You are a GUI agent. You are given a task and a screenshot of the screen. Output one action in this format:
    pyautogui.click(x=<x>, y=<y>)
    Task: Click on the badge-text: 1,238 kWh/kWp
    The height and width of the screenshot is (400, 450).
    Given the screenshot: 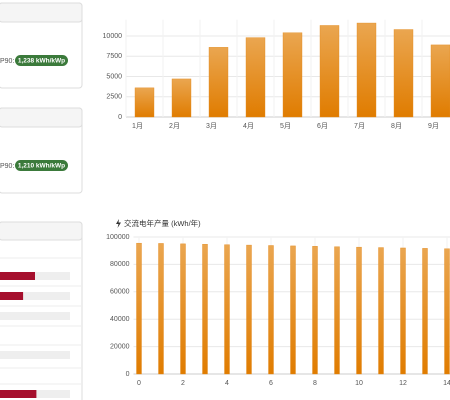 What is the action you would take?
    pyautogui.click(x=41, y=61)
    